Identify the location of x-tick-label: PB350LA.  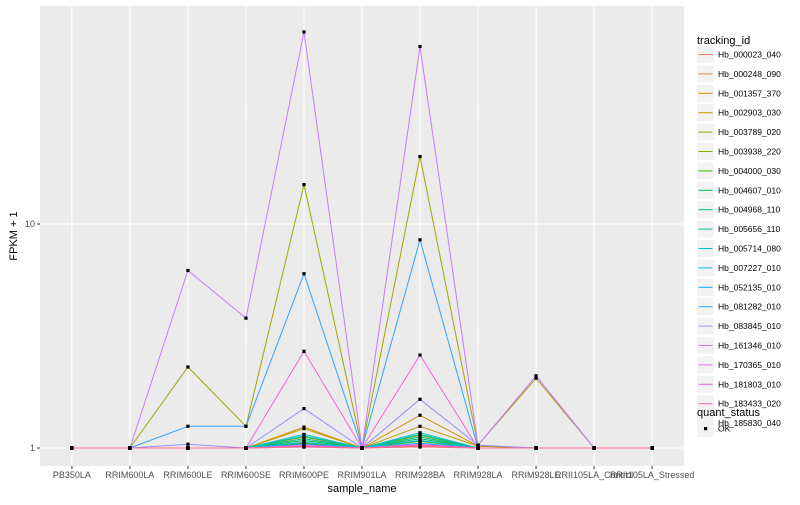
(72, 475).